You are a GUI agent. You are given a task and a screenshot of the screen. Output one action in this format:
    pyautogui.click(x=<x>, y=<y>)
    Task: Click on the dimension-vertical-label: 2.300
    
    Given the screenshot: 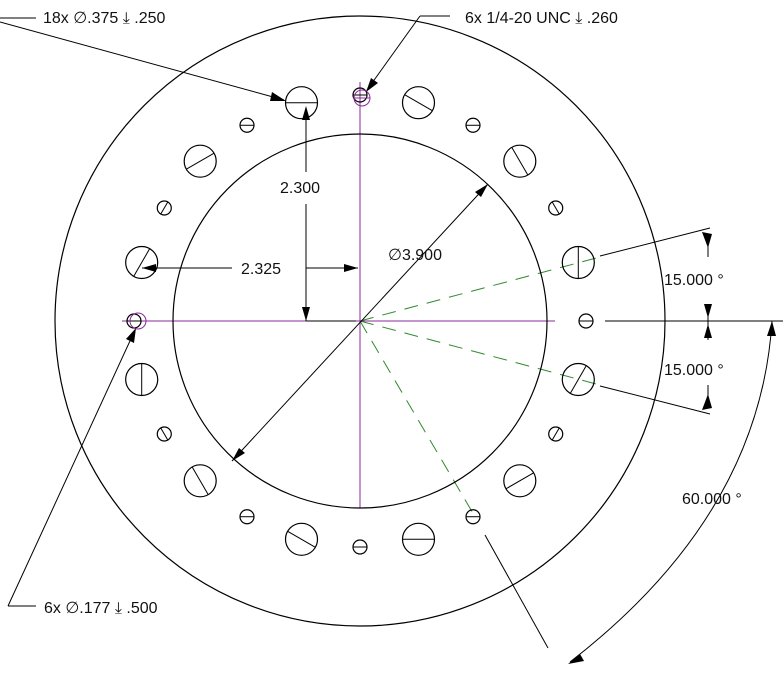 What is the action you would take?
    pyautogui.click(x=300, y=188)
    